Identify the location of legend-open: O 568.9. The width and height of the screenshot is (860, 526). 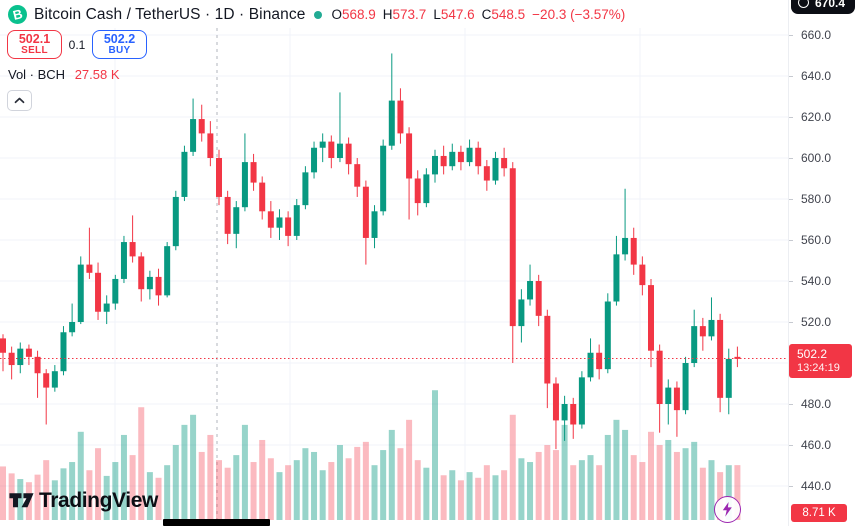
(353, 14).